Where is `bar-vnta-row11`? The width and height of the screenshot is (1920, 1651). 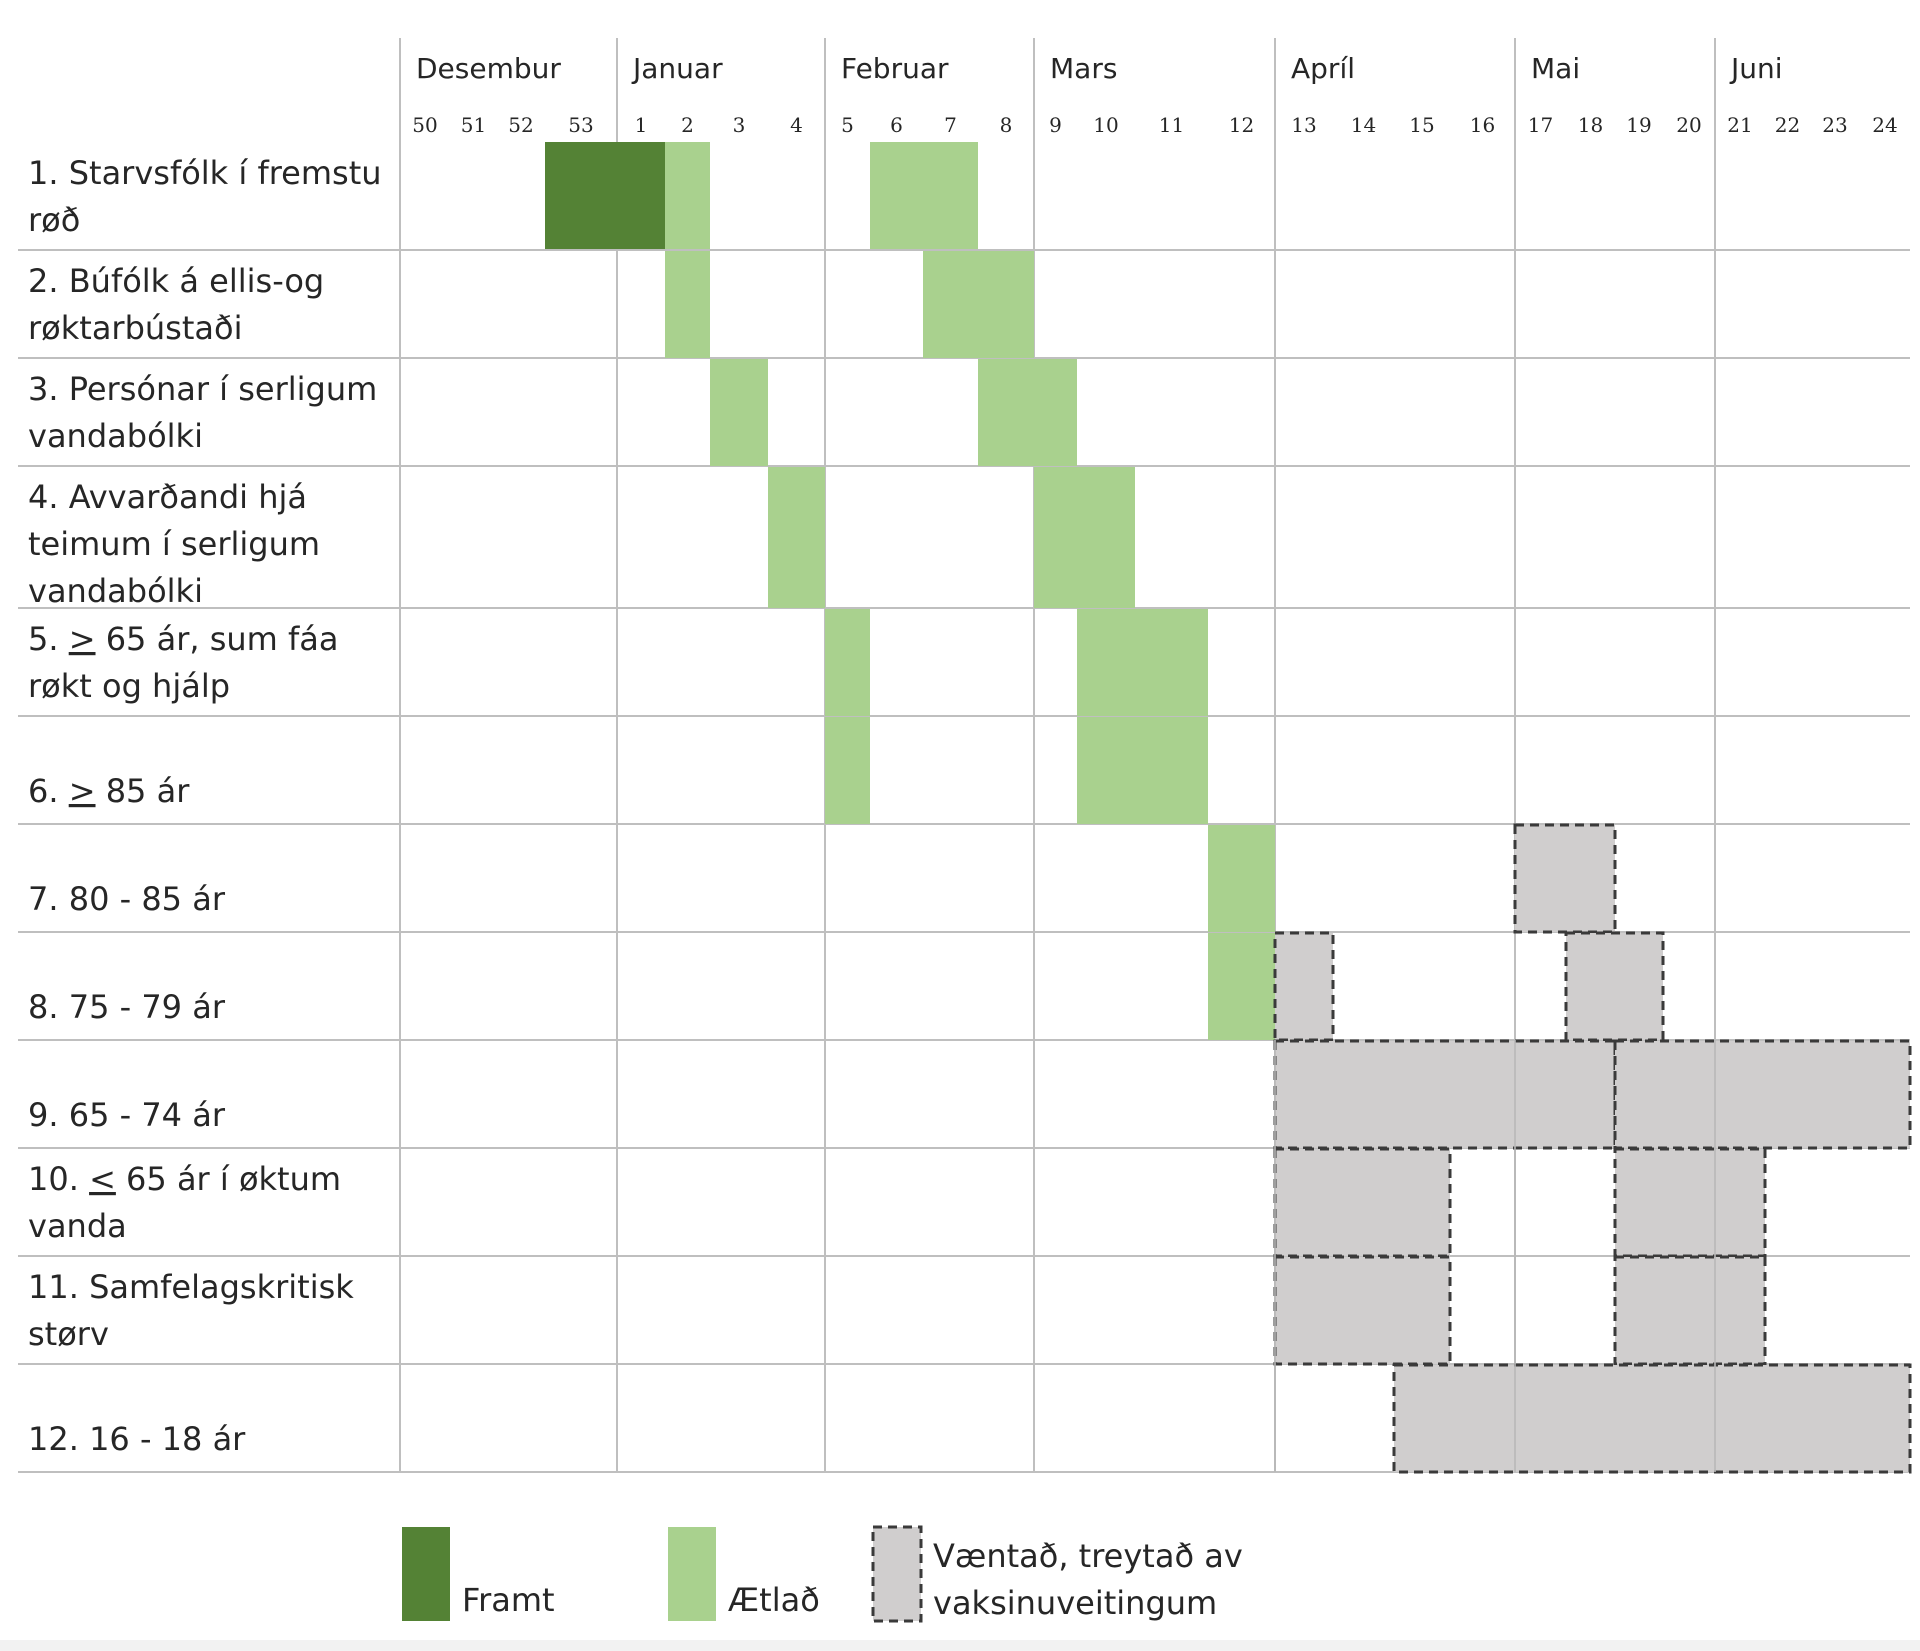 bar-vnta-row11 is located at coordinates (1362, 1310).